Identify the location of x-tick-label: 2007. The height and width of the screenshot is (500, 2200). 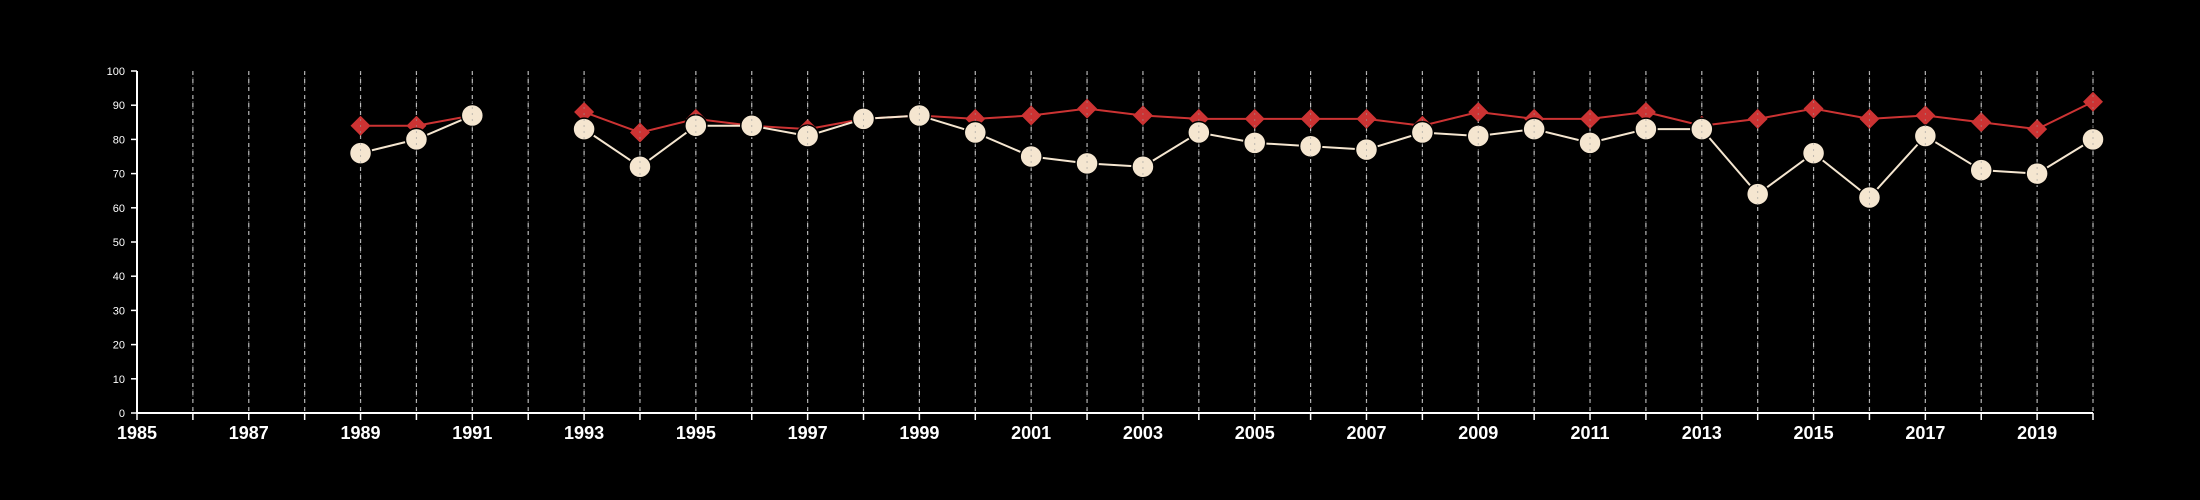
(1366, 433).